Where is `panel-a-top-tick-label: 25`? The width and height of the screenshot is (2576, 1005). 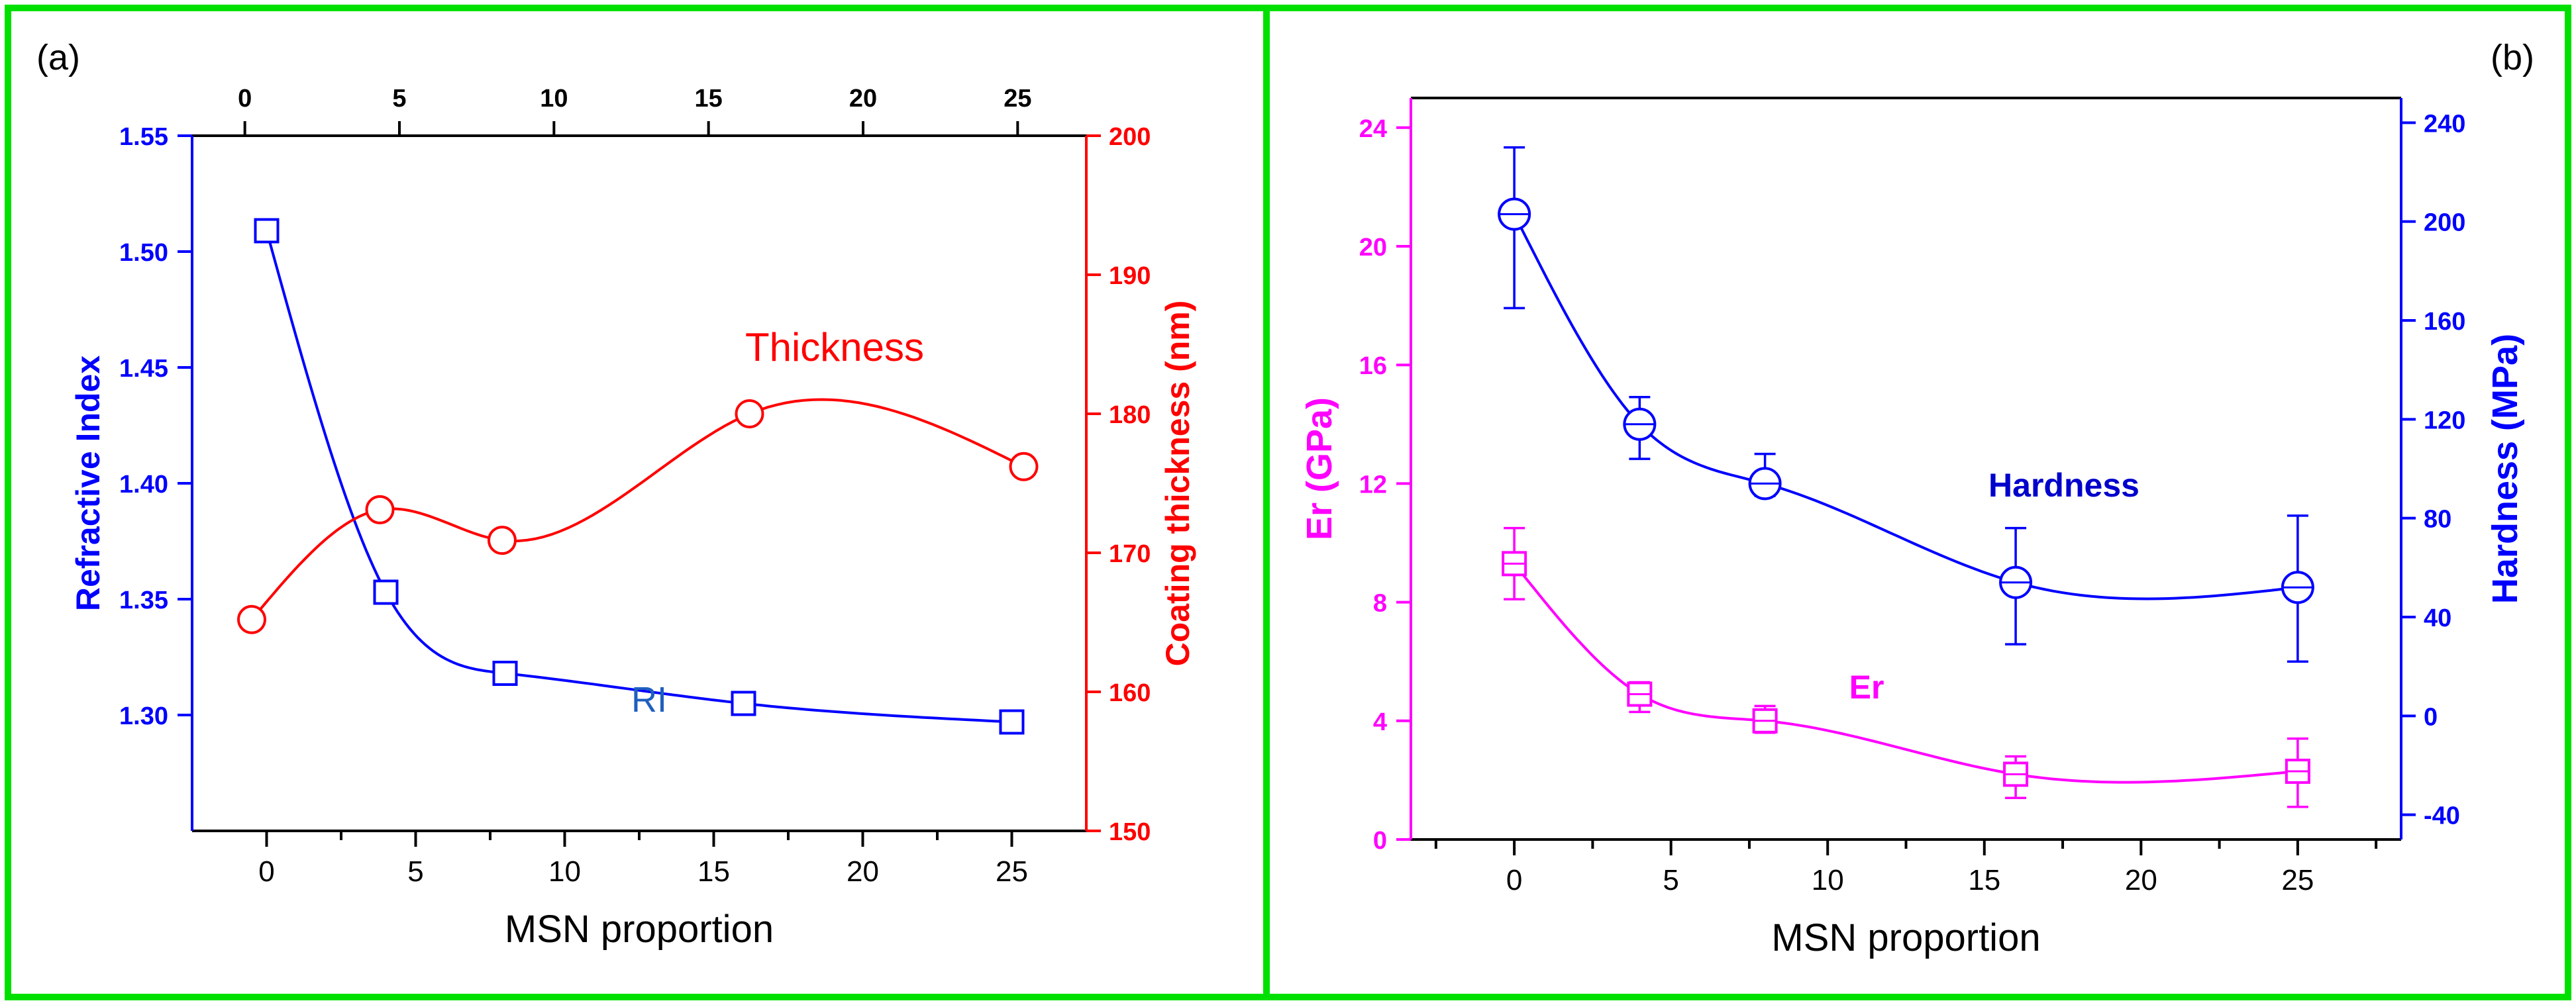
panel-a-top-tick-label: 25 is located at coordinates (1017, 99).